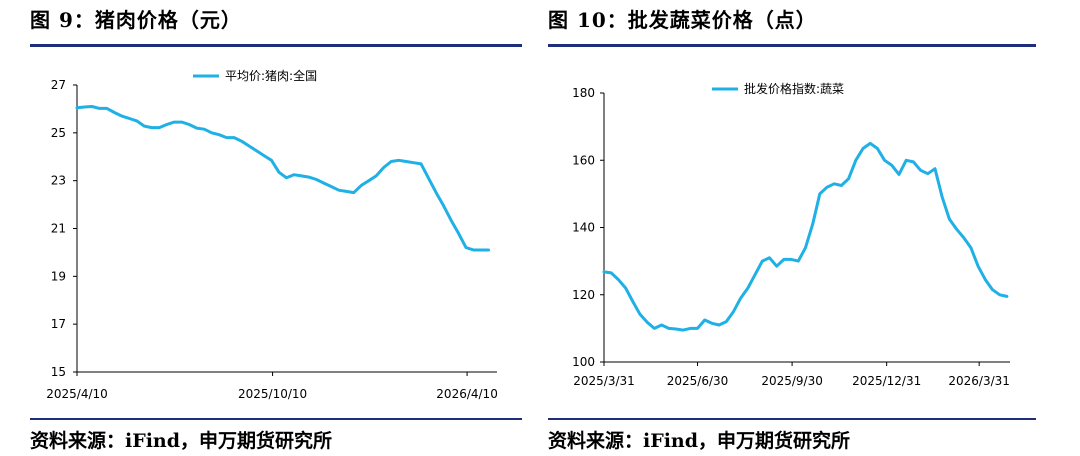 This screenshot has width=1080, height=456. Describe the element at coordinates (271, 75) in the screenshot. I see `pork-legend-label: 平均价:猪肉:全国` at that location.